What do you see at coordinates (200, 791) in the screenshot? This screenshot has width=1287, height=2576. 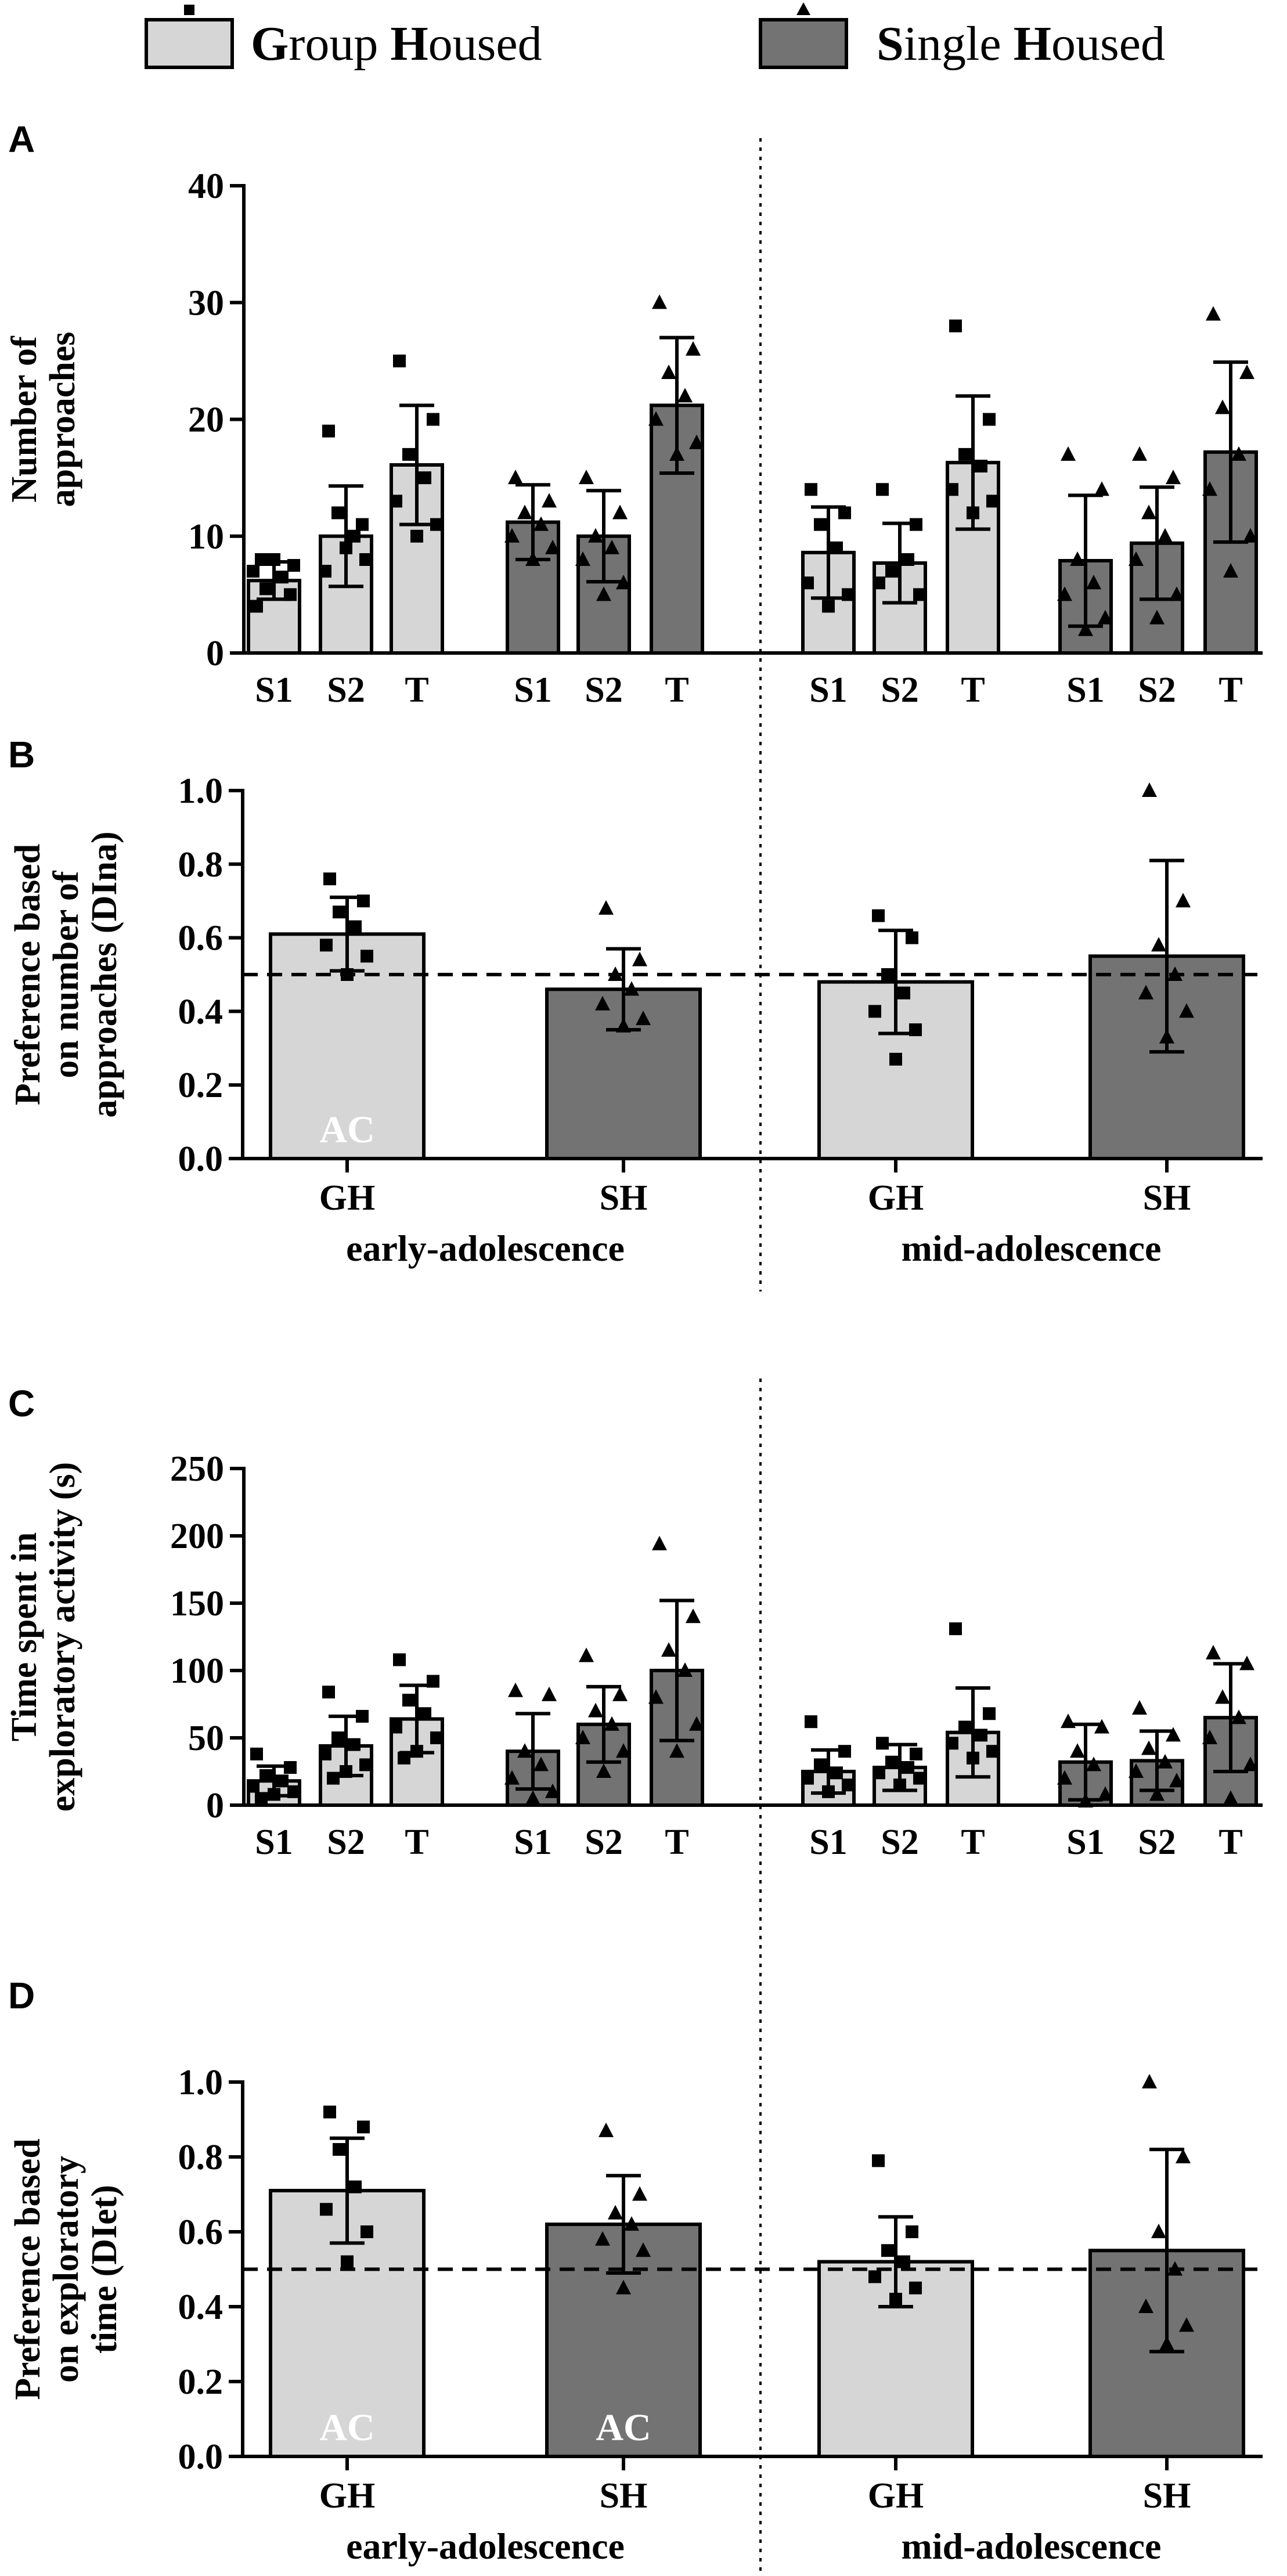 I see `panel-b-y-tick-label: 1.0` at bounding box center [200, 791].